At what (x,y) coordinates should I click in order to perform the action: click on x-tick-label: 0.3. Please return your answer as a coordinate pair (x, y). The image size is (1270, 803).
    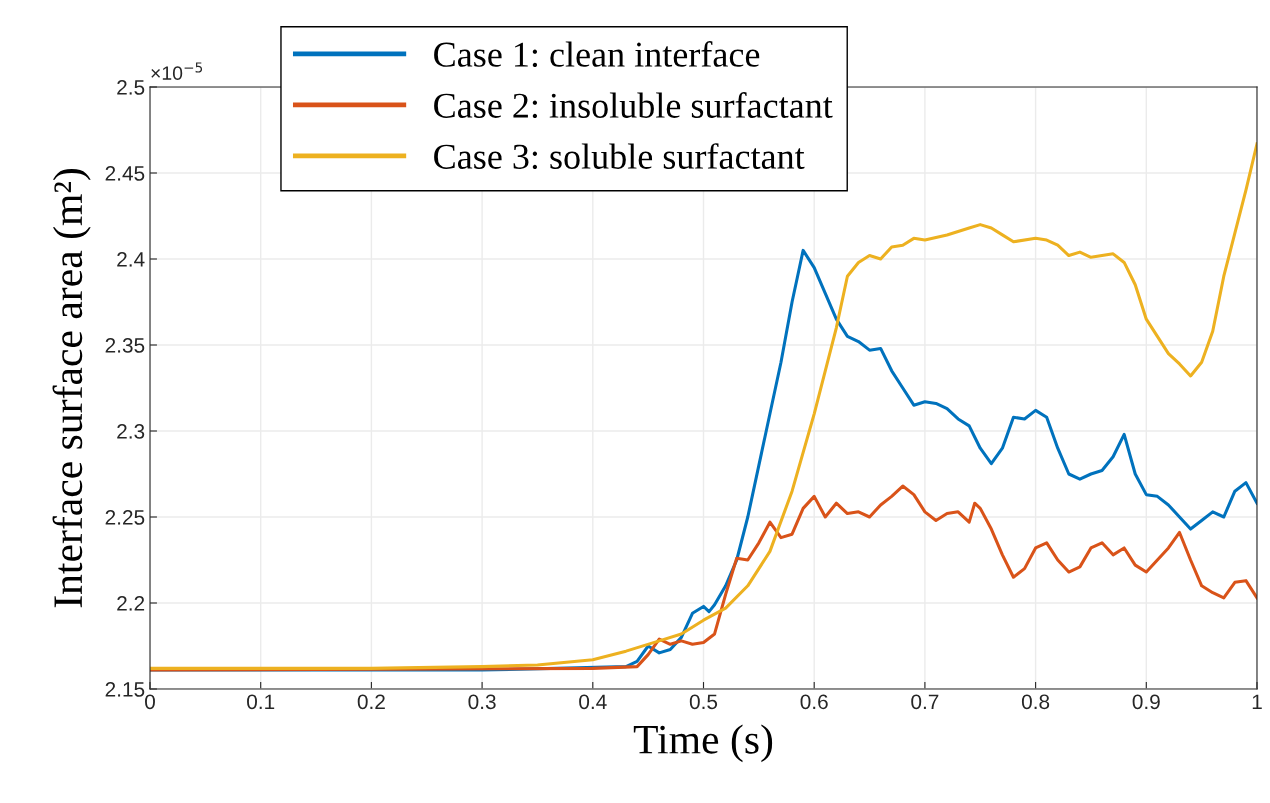
    Looking at the image, I should click on (482, 702).